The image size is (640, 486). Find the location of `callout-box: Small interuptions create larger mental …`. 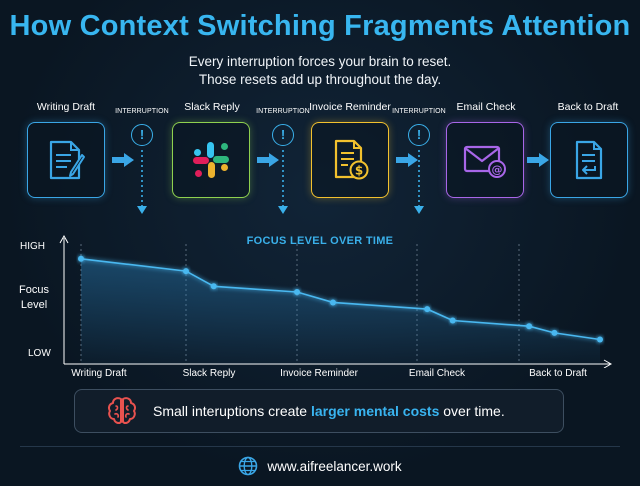

callout-box: Small interuptions create larger mental … is located at coordinates (319, 411).